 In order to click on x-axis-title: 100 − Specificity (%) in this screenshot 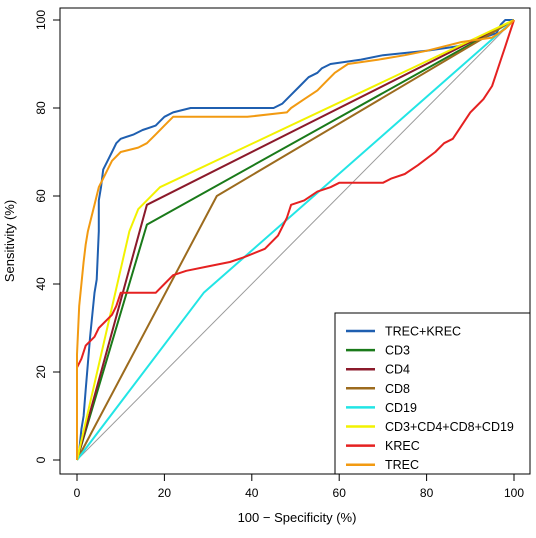, I will do `click(297, 517)`.